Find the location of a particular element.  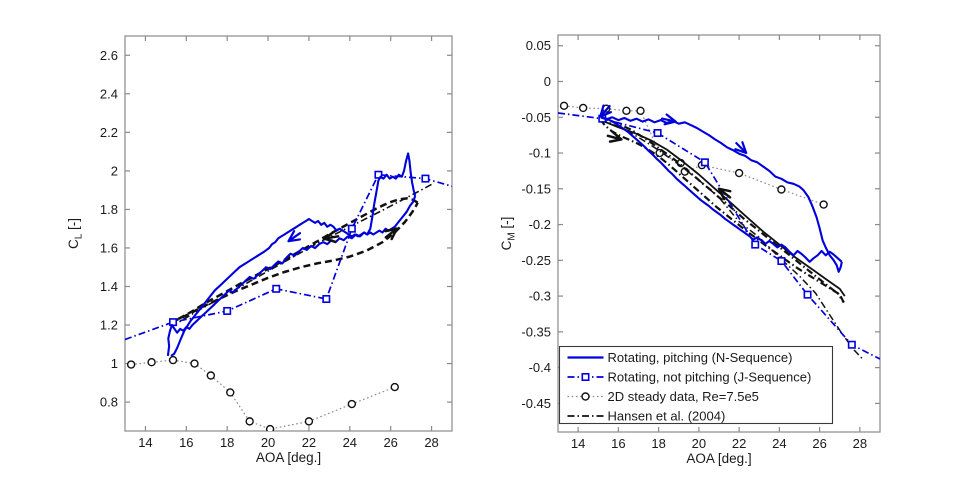

legend-box is located at coordinates (696, 385).